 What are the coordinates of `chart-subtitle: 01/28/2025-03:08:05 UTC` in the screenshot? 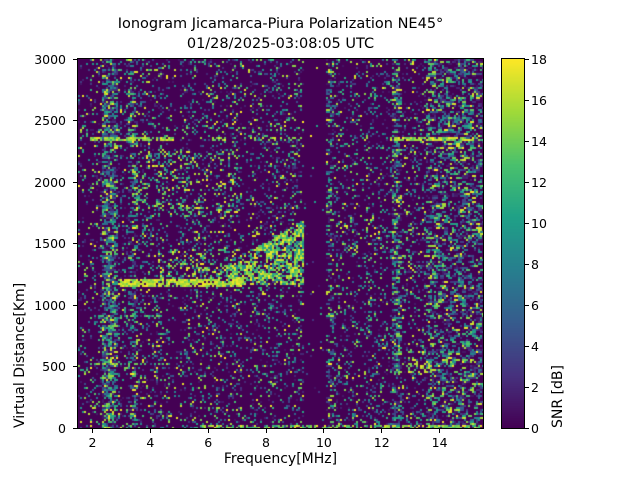 It's located at (280, 44).